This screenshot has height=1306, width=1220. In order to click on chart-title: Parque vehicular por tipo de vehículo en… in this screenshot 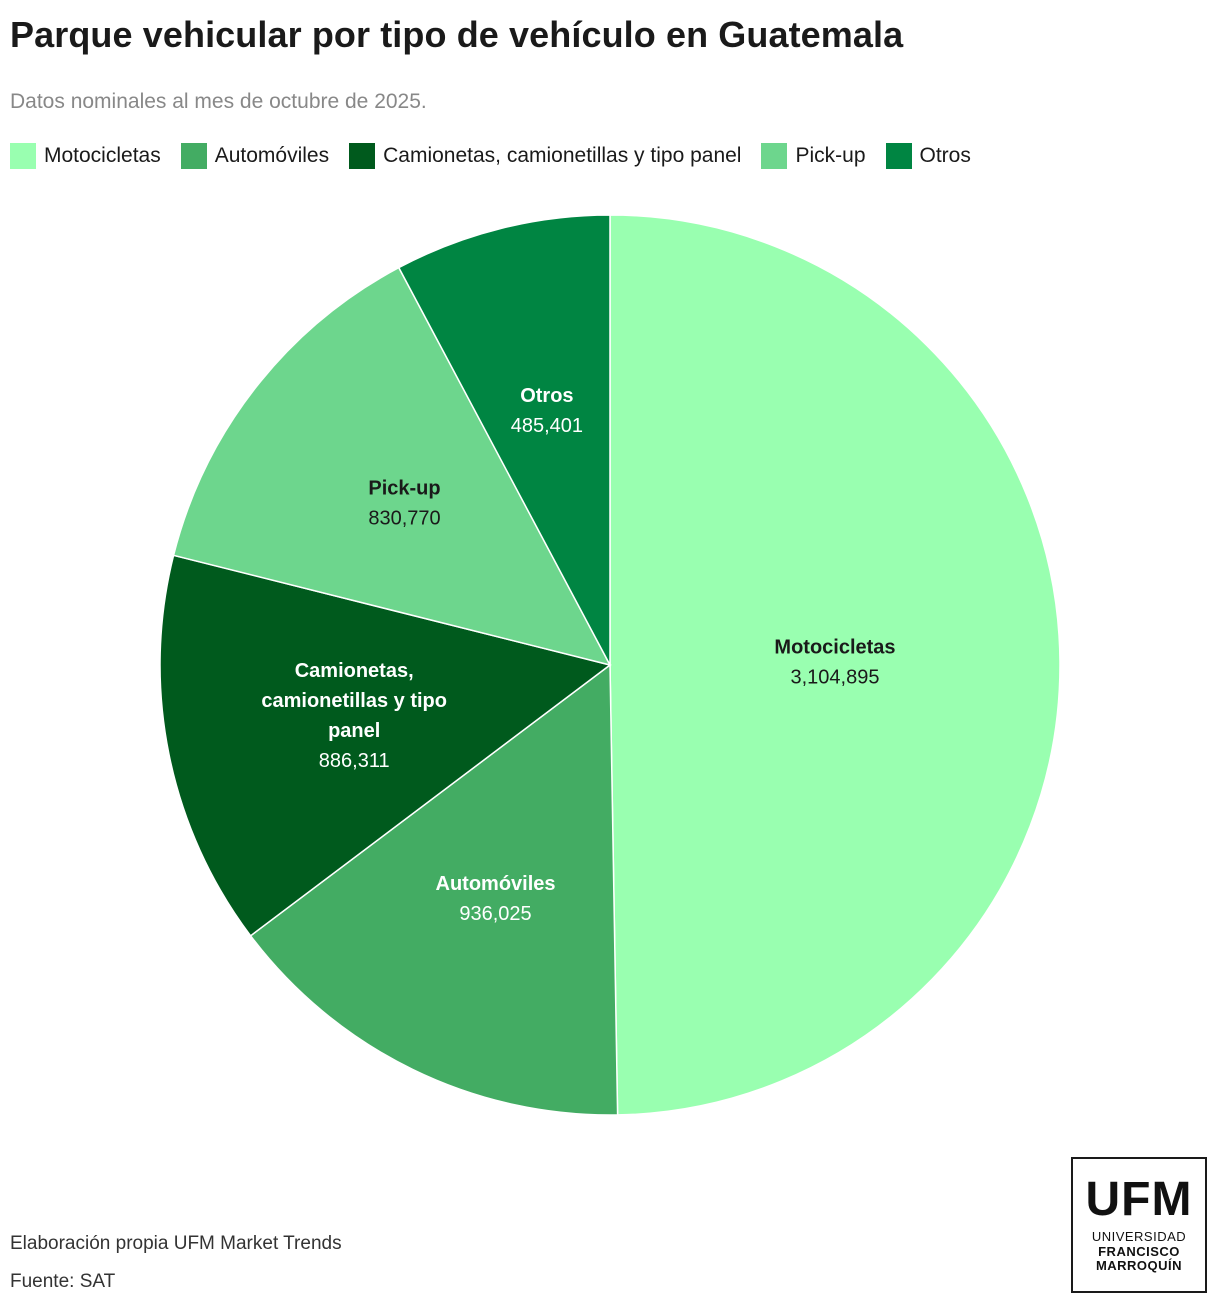, I will do `click(457, 34)`.